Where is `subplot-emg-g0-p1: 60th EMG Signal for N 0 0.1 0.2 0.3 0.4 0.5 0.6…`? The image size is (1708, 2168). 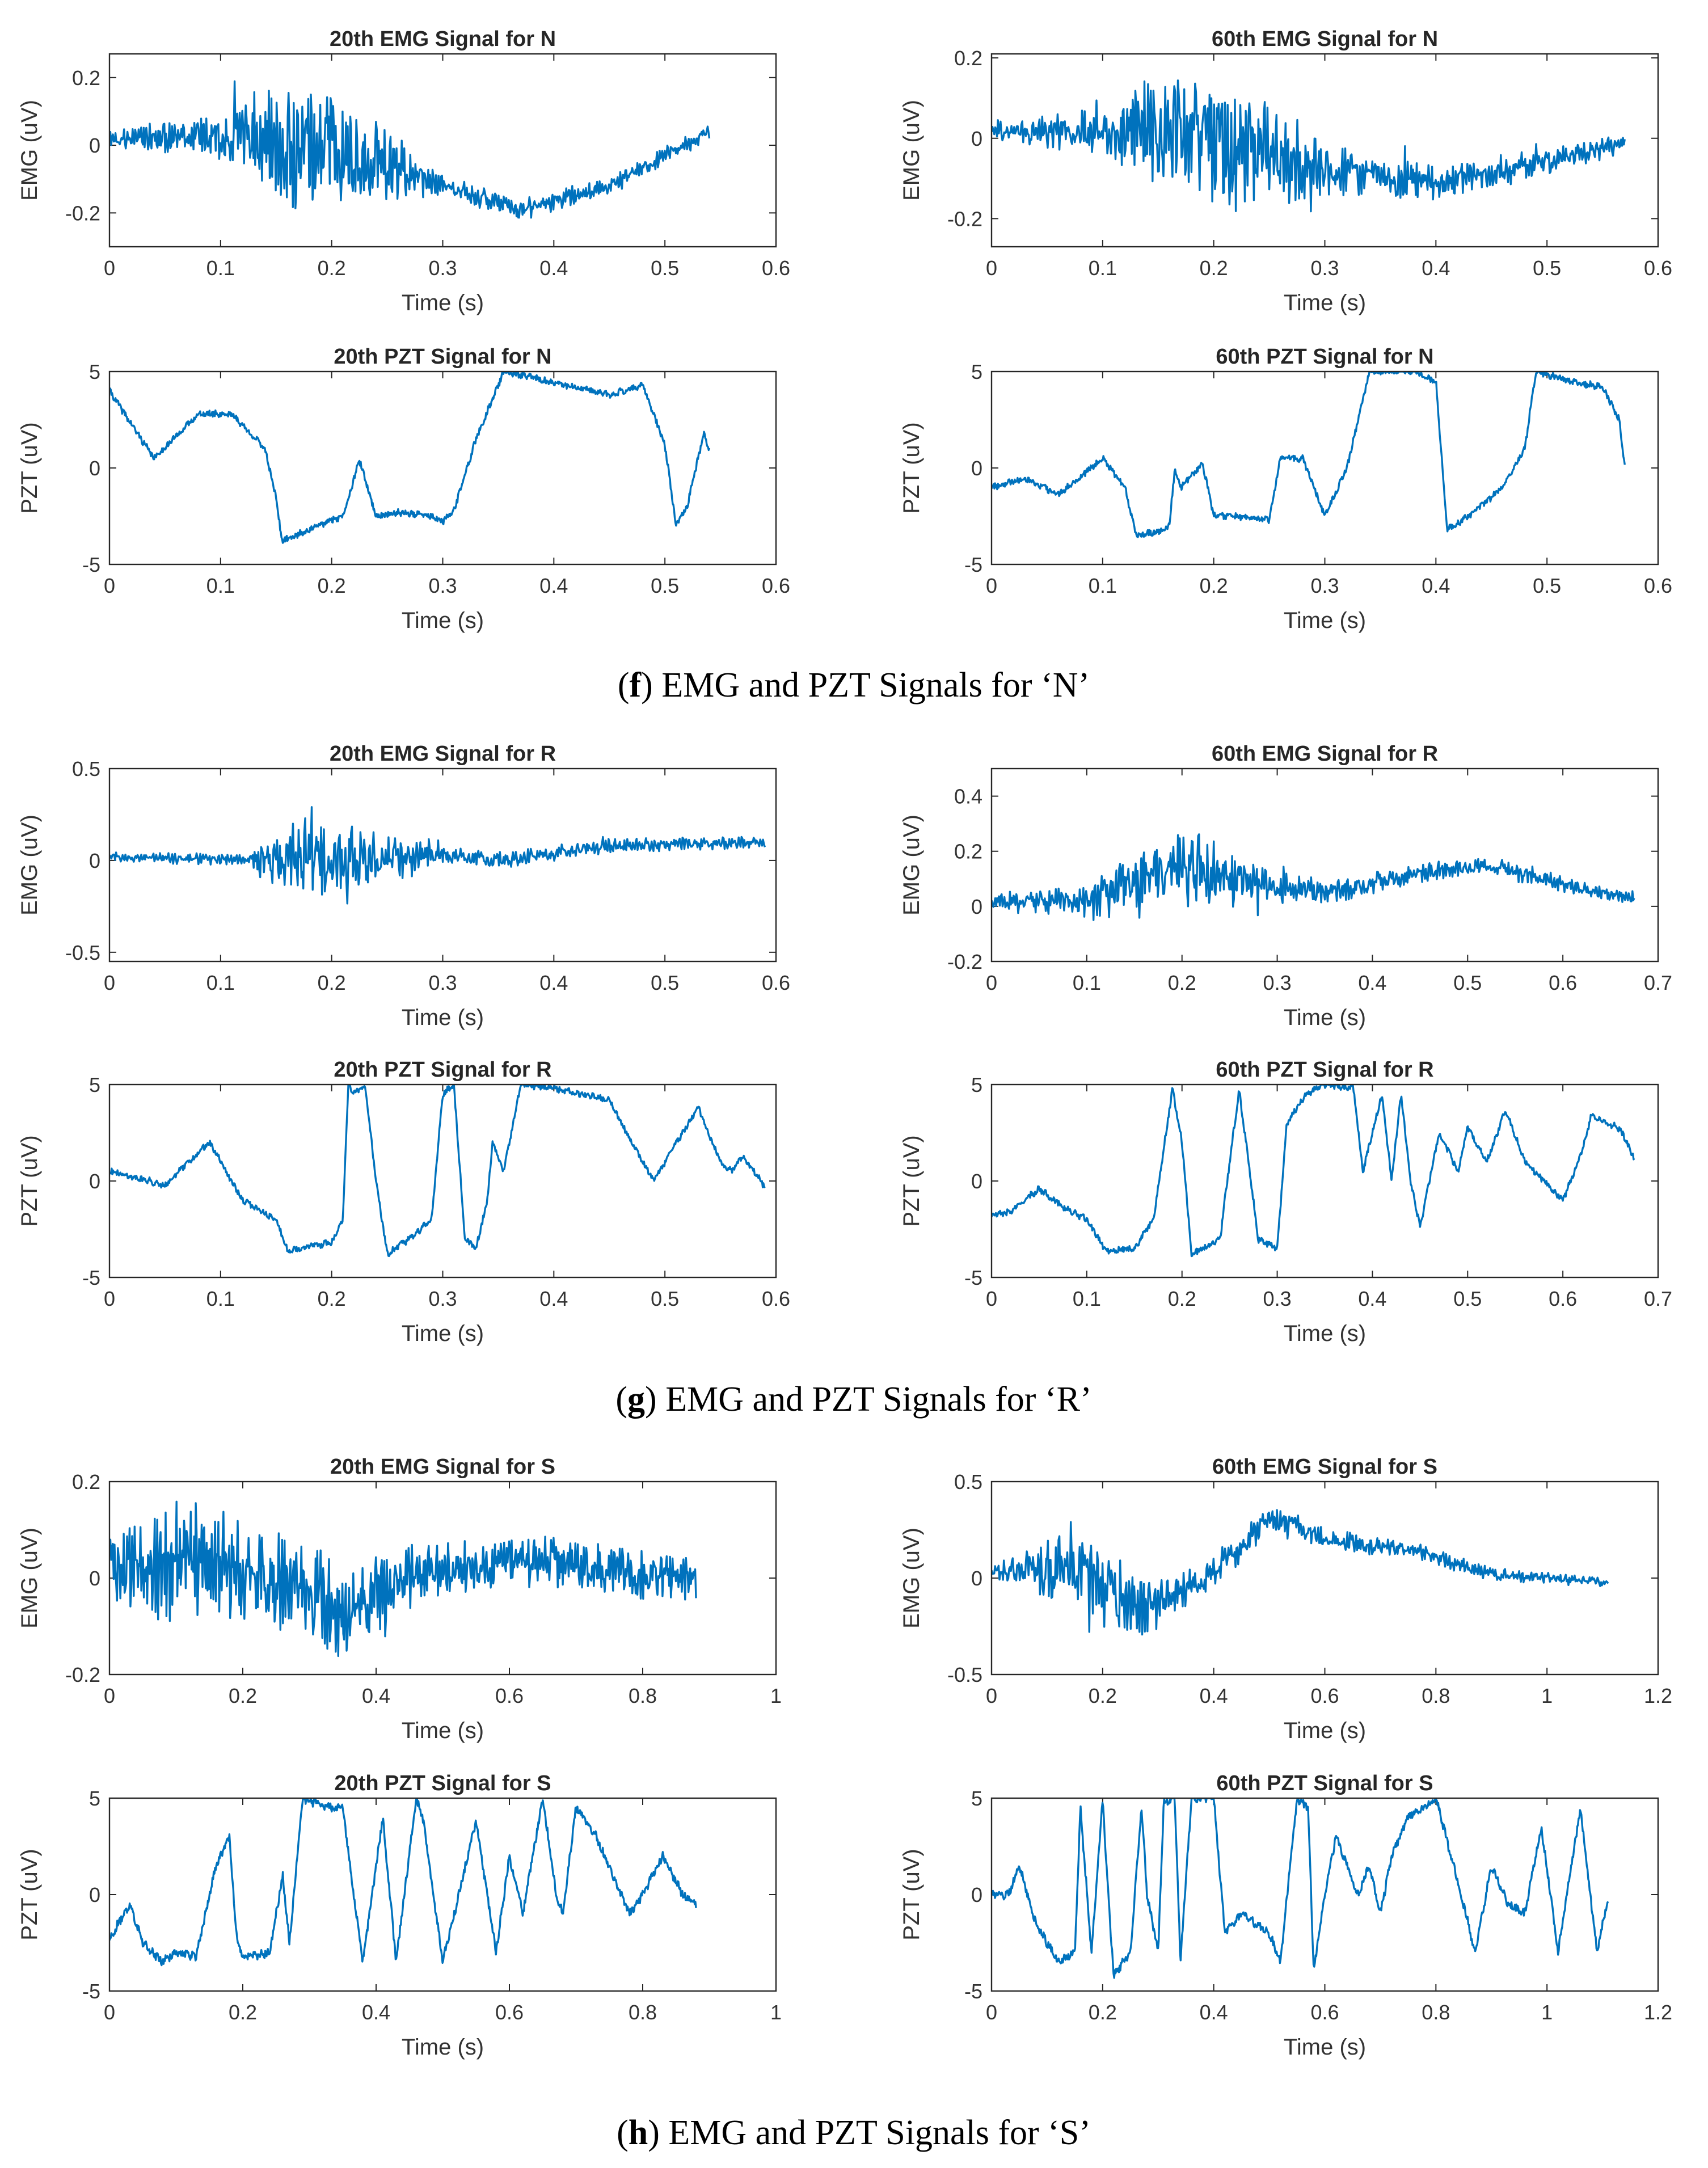 subplot-emg-g0-p1: 60th EMG Signal for N 0 0.1 0.2 0.3 0.4 0.5 0.6… is located at coordinates (1285, 171).